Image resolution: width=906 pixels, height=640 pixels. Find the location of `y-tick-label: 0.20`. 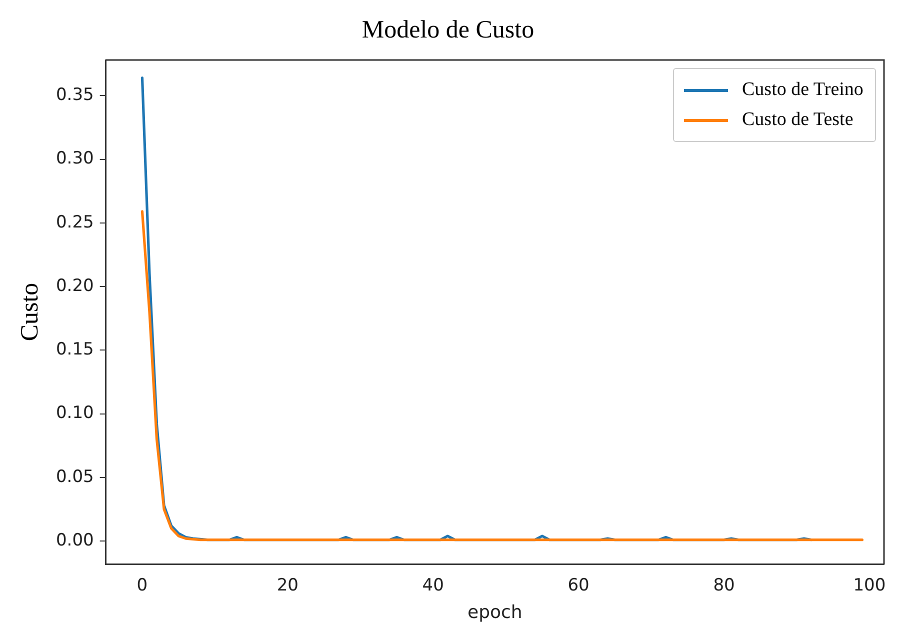

y-tick-label: 0.20 is located at coordinates (75, 286).